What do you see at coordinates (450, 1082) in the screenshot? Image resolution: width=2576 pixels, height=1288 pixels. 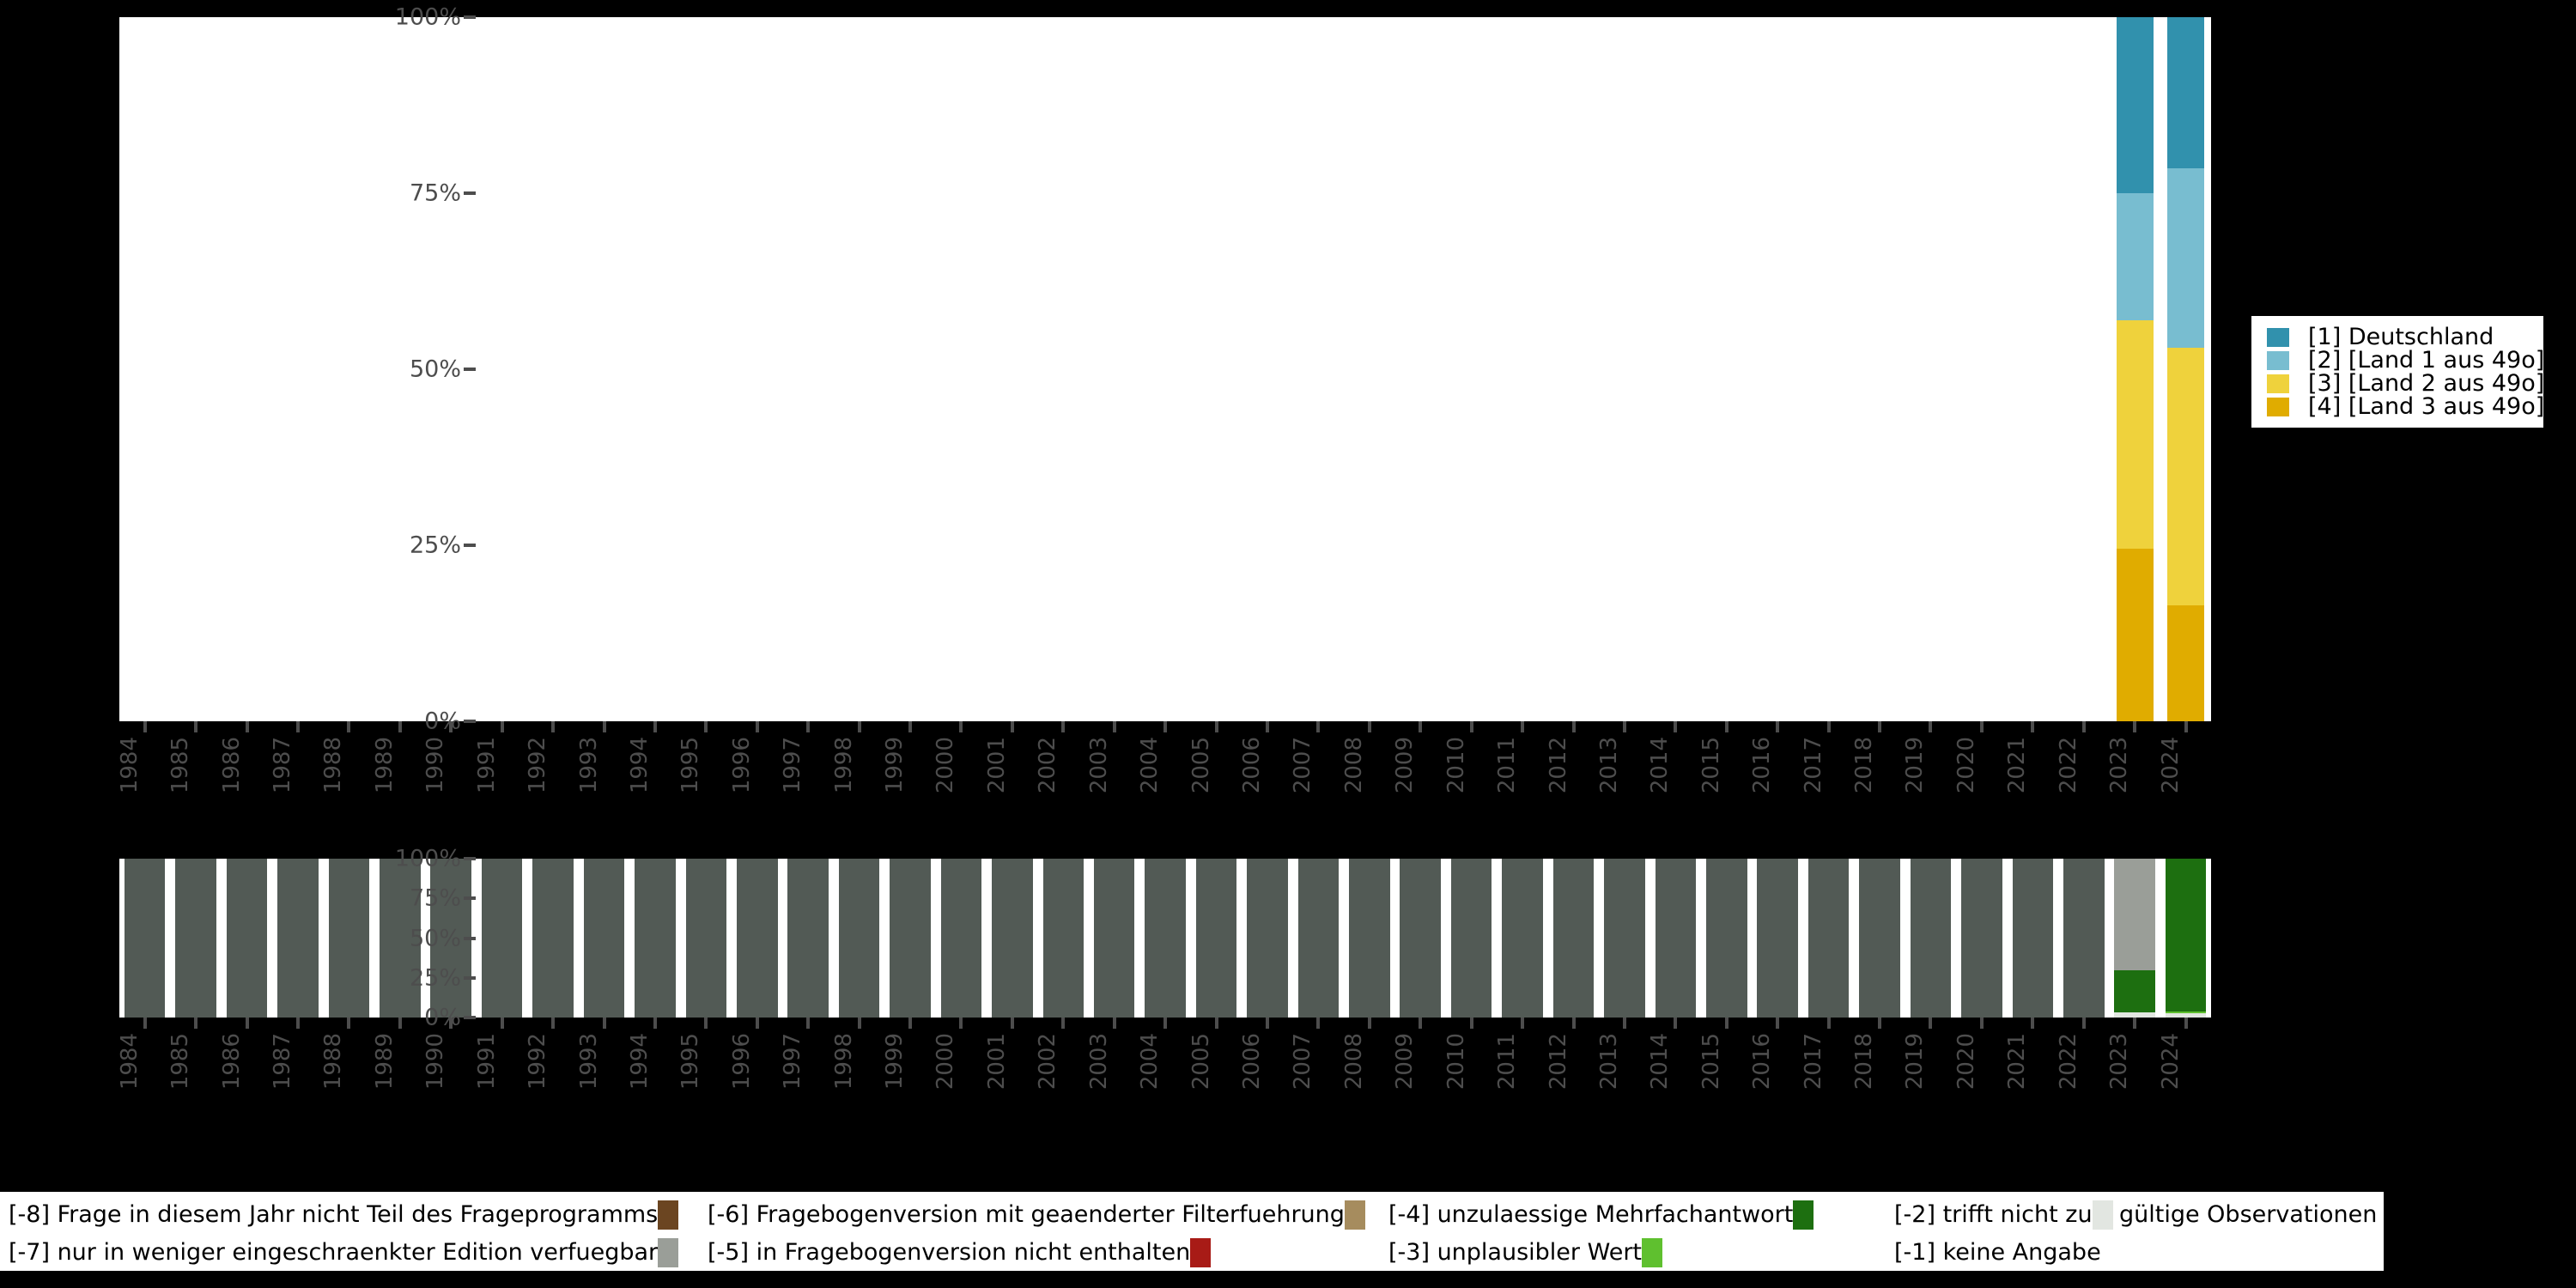 I see `bottom-x-tick: 1990` at bounding box center [450, 1082].